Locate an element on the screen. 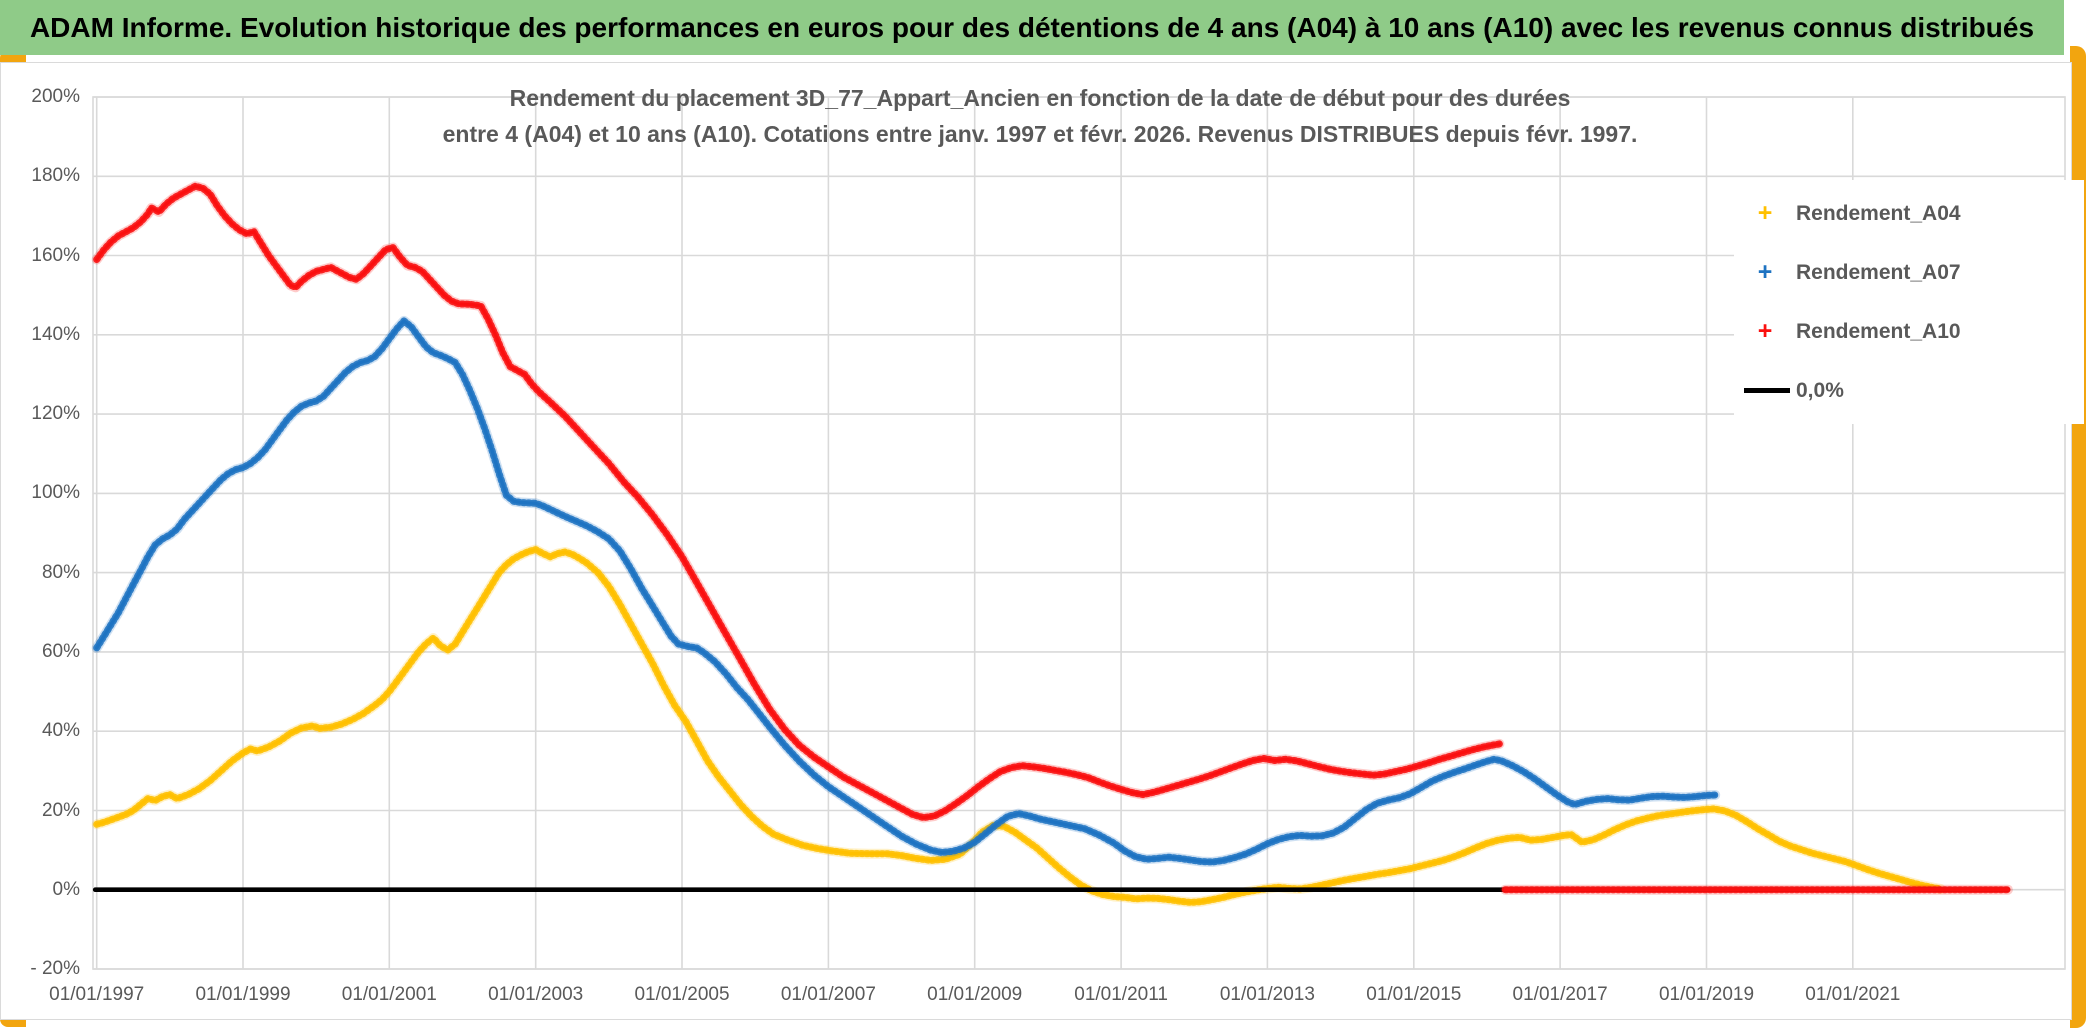  x-axis-tick-label: 01/01/2011 is located at coordinates (1121, 994).